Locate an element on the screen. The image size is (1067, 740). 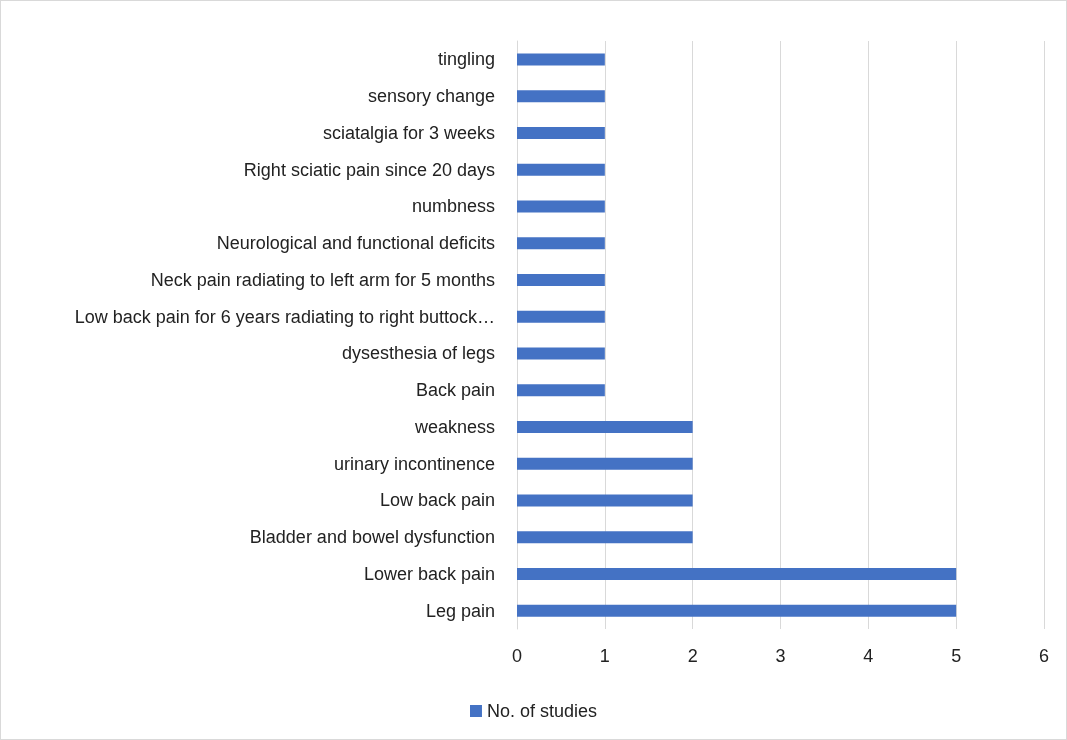
x-tick-label: 1 is located at coordinates (604, 656).